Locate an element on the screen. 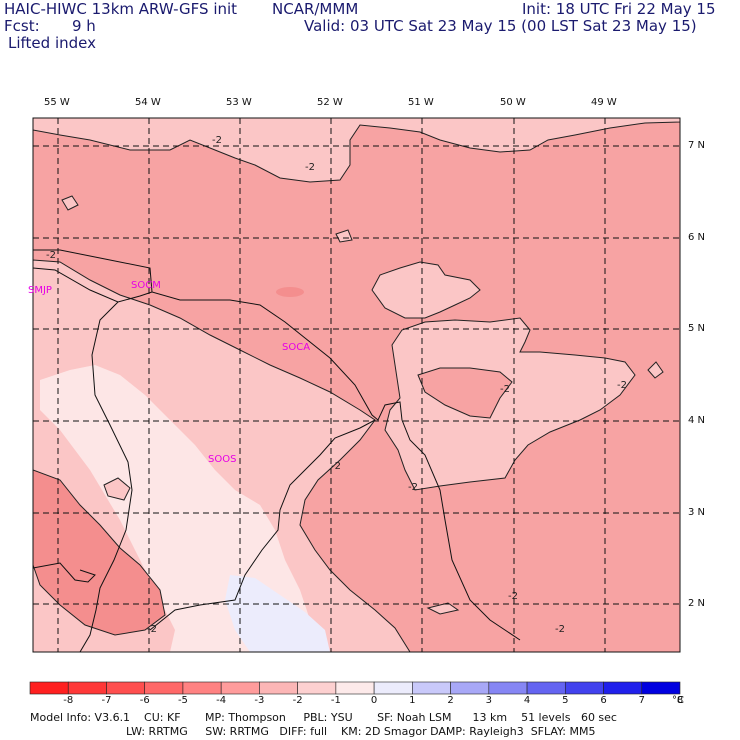 This screenshot has height=740, width=740. colorbar-label: °C is located at coordinates (678, 700).